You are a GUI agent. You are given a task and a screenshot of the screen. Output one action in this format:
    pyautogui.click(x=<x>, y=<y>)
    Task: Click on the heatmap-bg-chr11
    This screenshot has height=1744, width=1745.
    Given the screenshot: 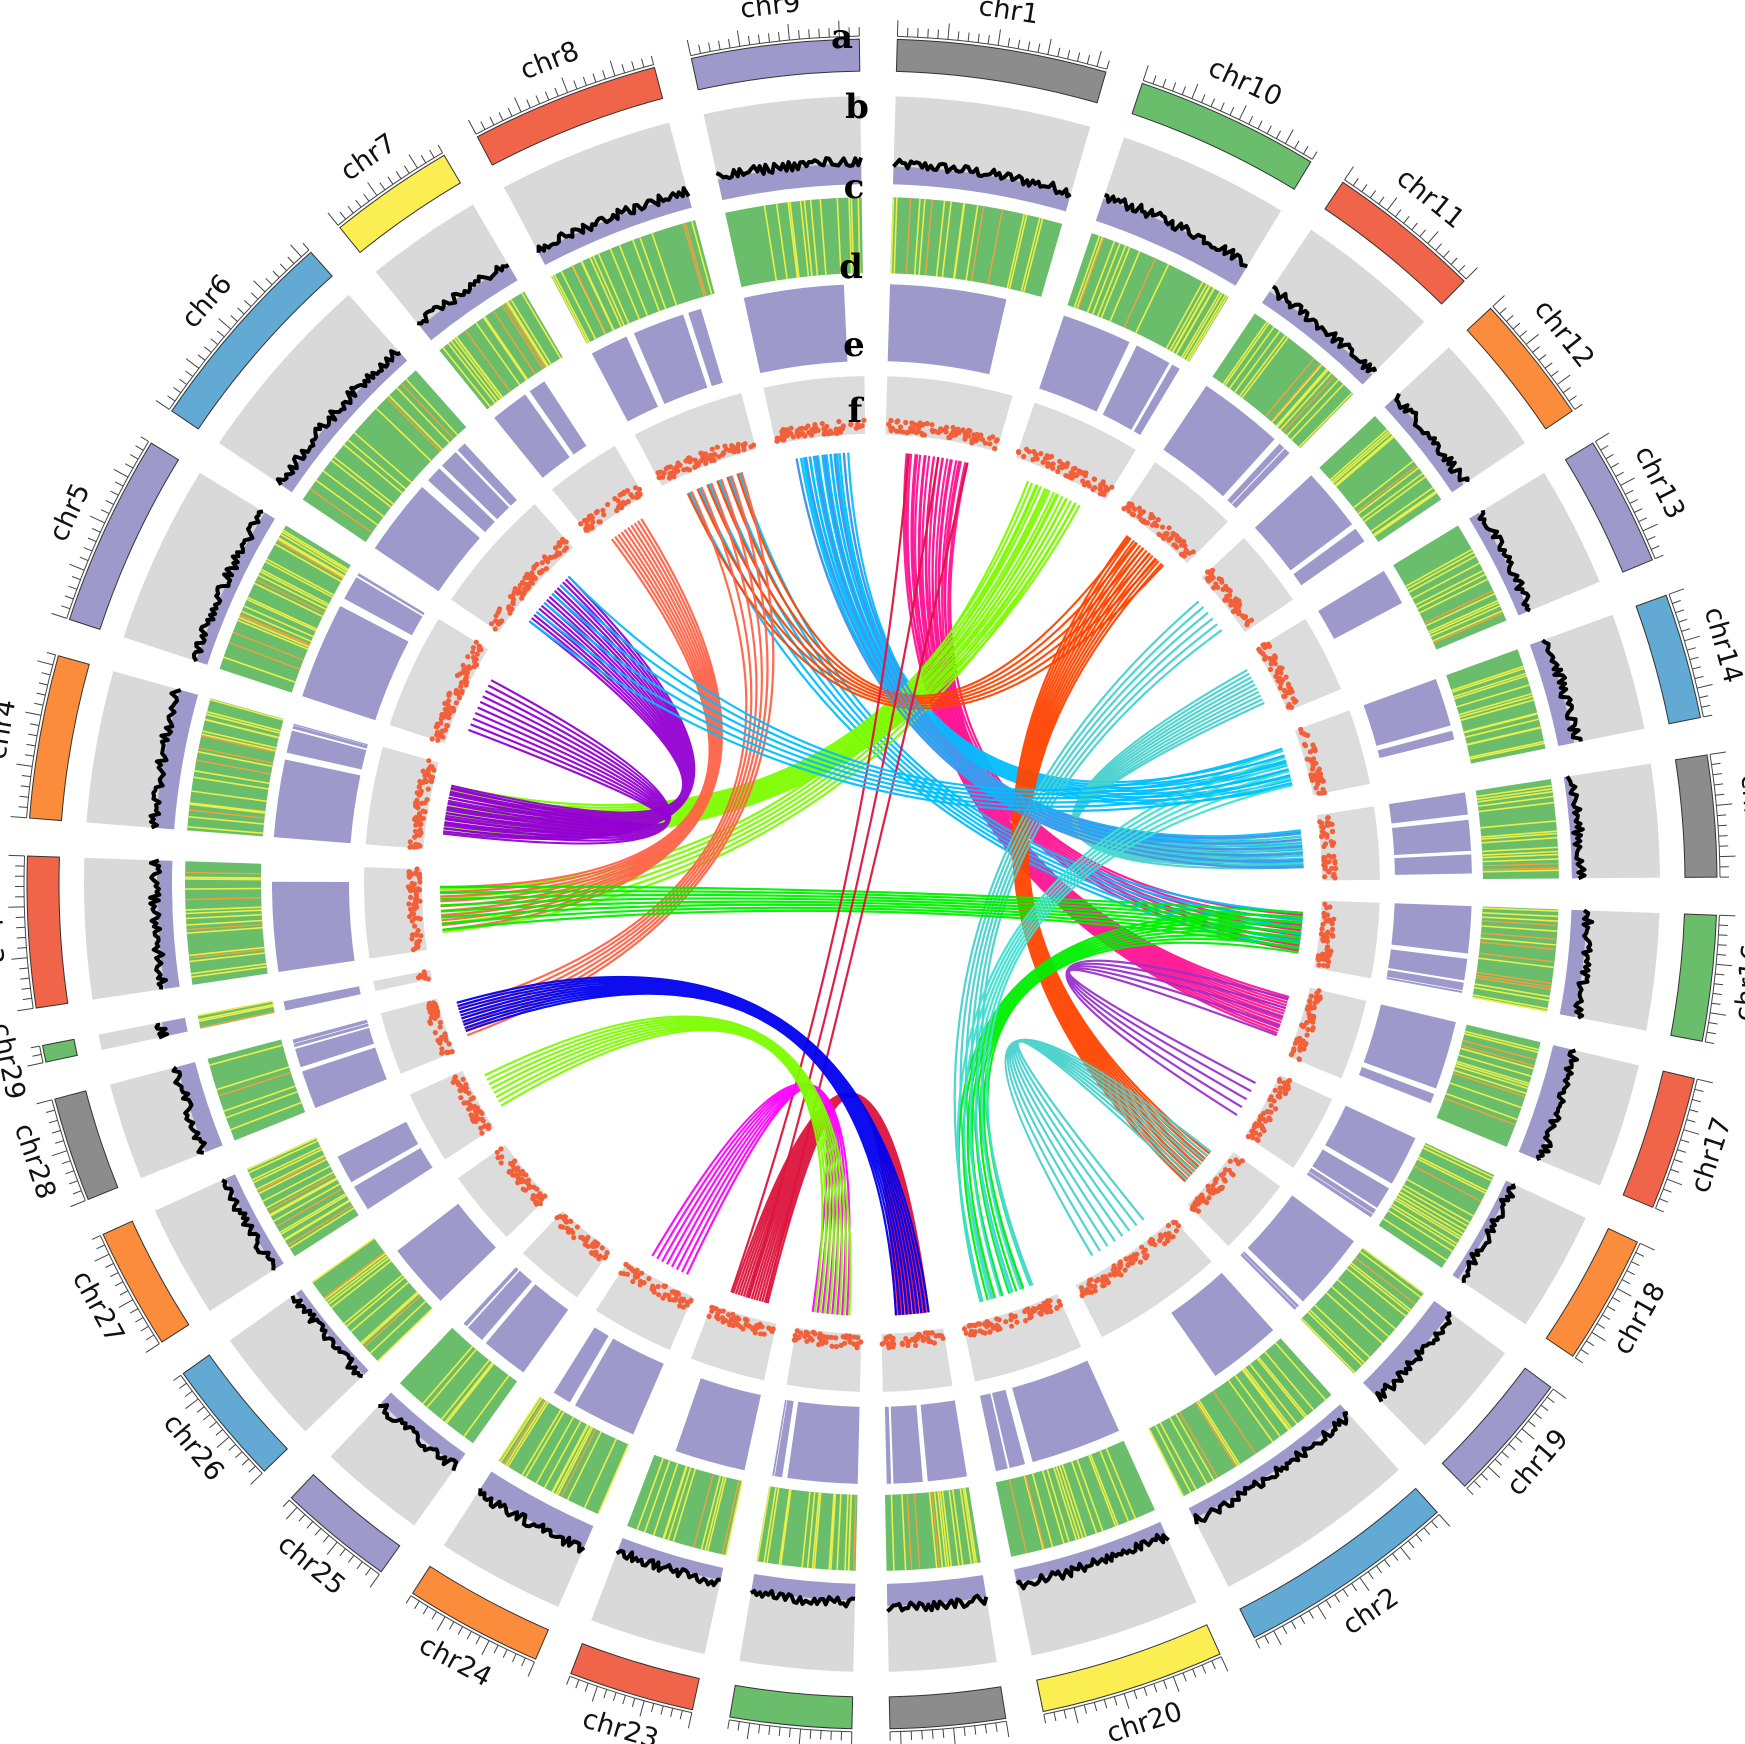 What is the action you would take?
    pyautogui.click(x=1283, y=381)
    